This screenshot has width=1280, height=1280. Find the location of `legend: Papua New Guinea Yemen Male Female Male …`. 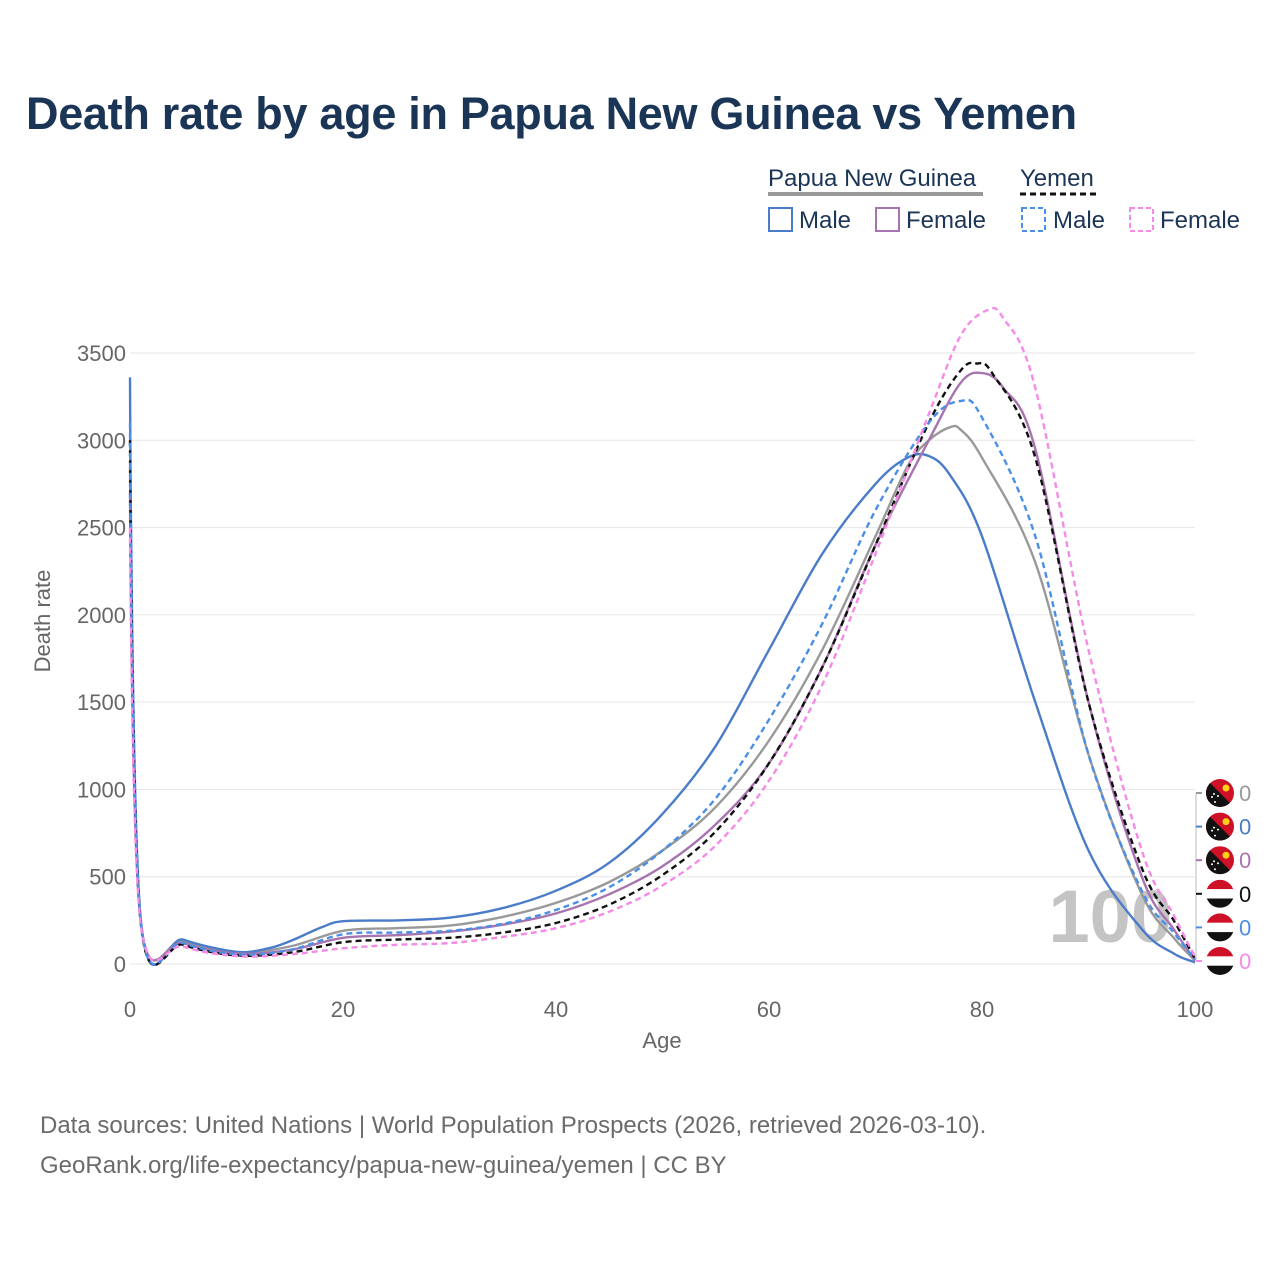

legend: Papua New Guinea Yemen Male Female Male … is located at coordinates (1004, 199).